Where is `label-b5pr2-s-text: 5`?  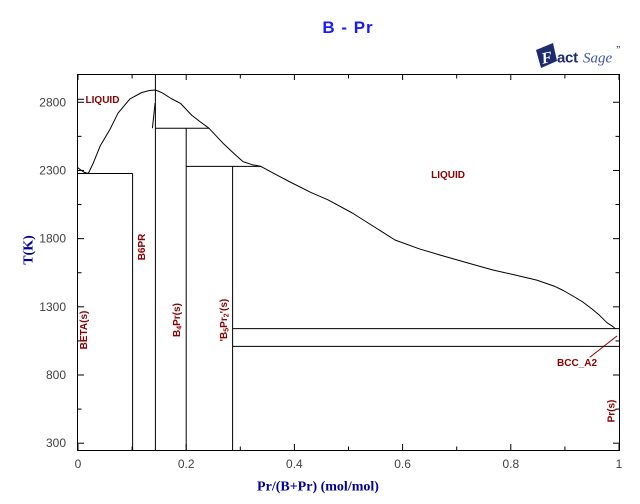 label-b5pr2-s-text: 5 is located at coordinates (226, 330).